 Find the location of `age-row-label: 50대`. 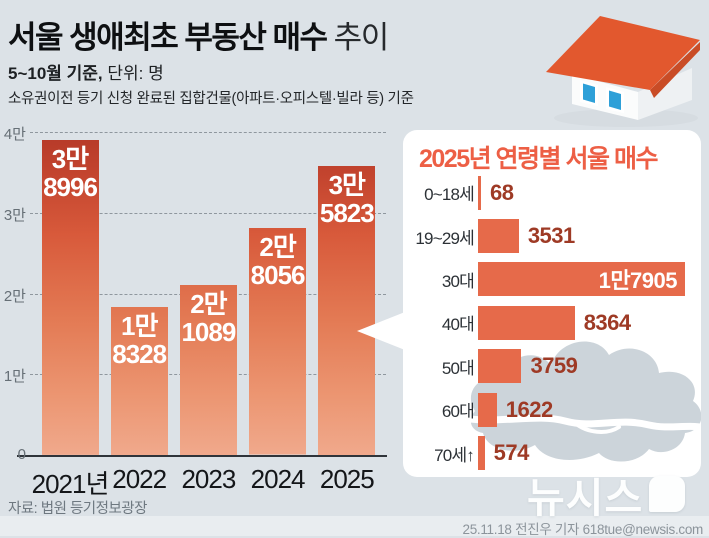

age-row-label: 50대 is located at coordinates (458, 368).